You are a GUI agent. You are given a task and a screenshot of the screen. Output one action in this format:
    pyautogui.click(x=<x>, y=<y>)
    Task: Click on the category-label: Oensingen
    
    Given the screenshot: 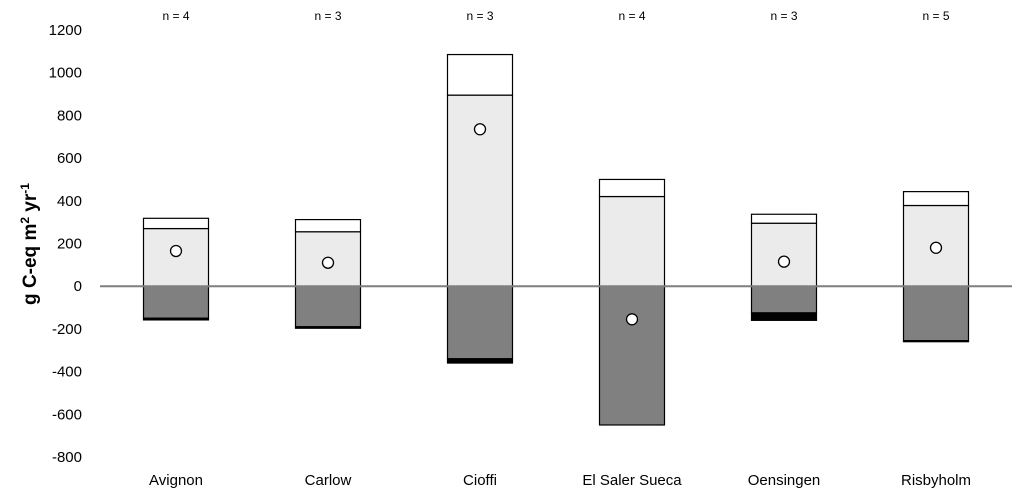 What is the action you would take?
    pyautogui.click(x=784, y=480)
    